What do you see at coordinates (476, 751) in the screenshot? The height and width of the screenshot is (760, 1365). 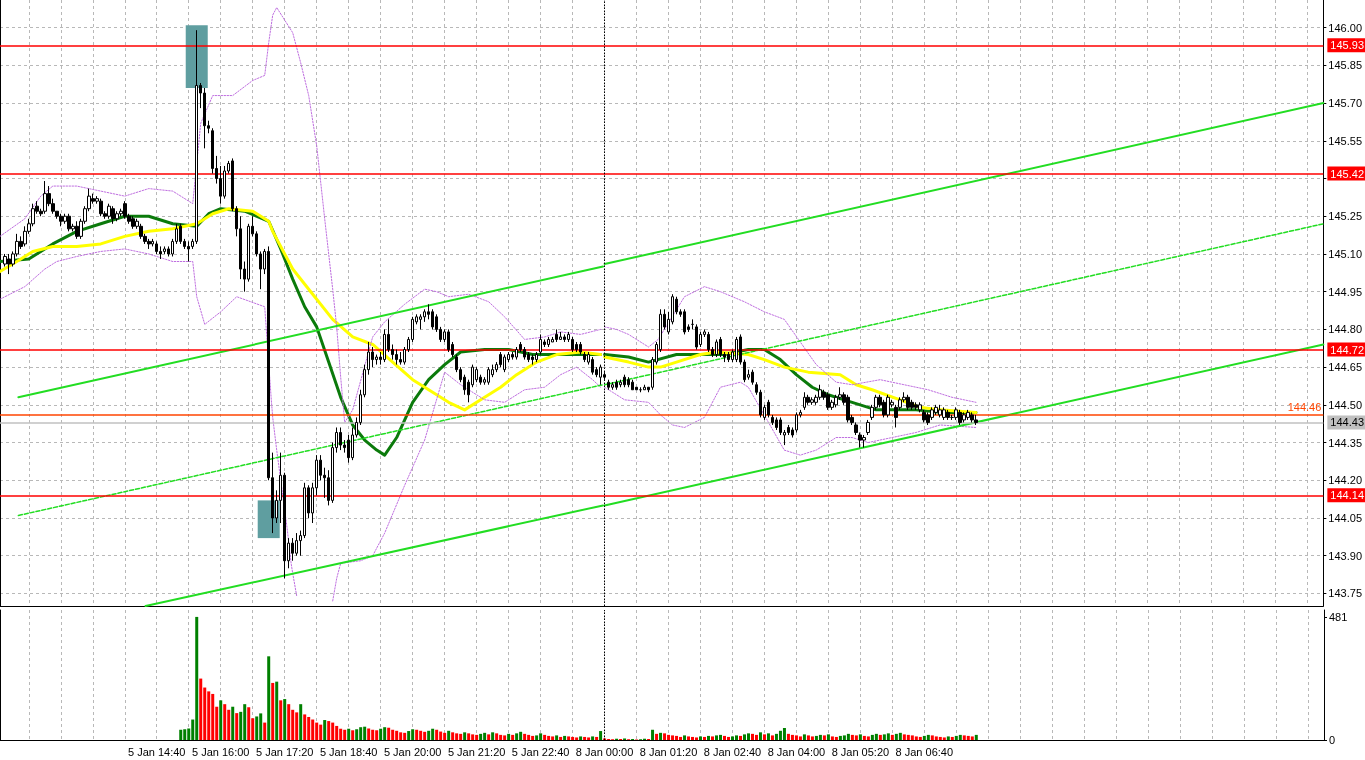 I see `x-tick-label: 5 Jan 21:20` at bounding box center [476, 751].